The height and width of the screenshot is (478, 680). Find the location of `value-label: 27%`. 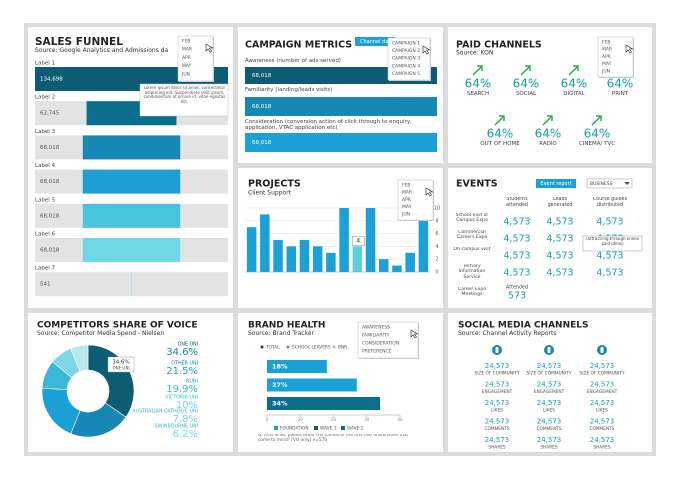

value-label: 27% is located at coordinates (280, 385).